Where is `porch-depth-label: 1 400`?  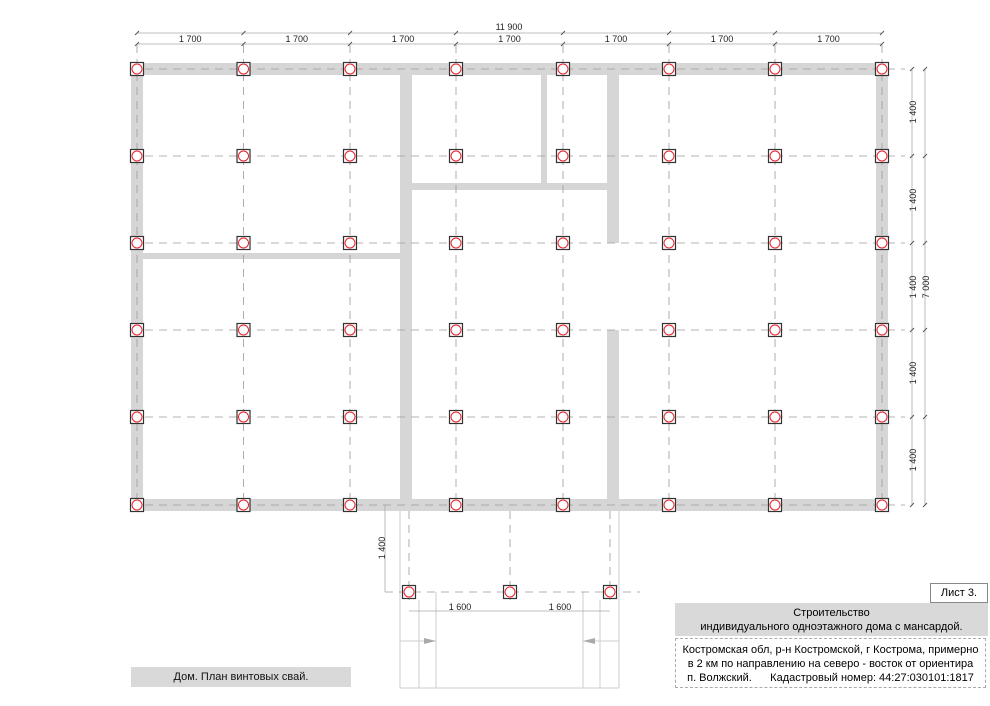 porch-depth-label: 1 400 is located at coordinates (382, 548).